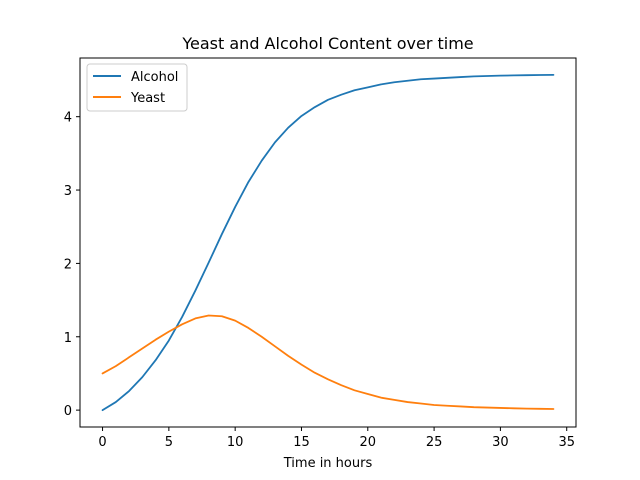 The image size is (640, 480). What do you see at coordinates (154, 77) in the screenshot?
I see `legend-label-alcohol: Alcohol` at bounding box center [154, 77].